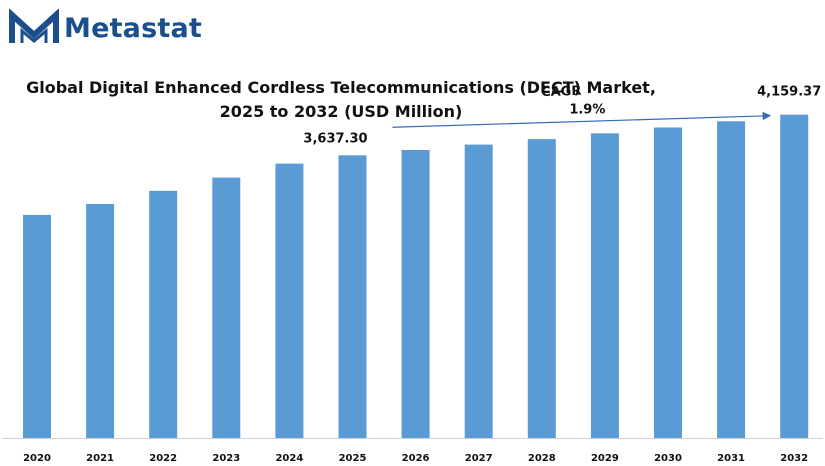 This screenshot has height=466, width=825. What do you see at coordinates (668, 282) in the screenshot?
I see `bar-2030` at bounding box center [668, 282].